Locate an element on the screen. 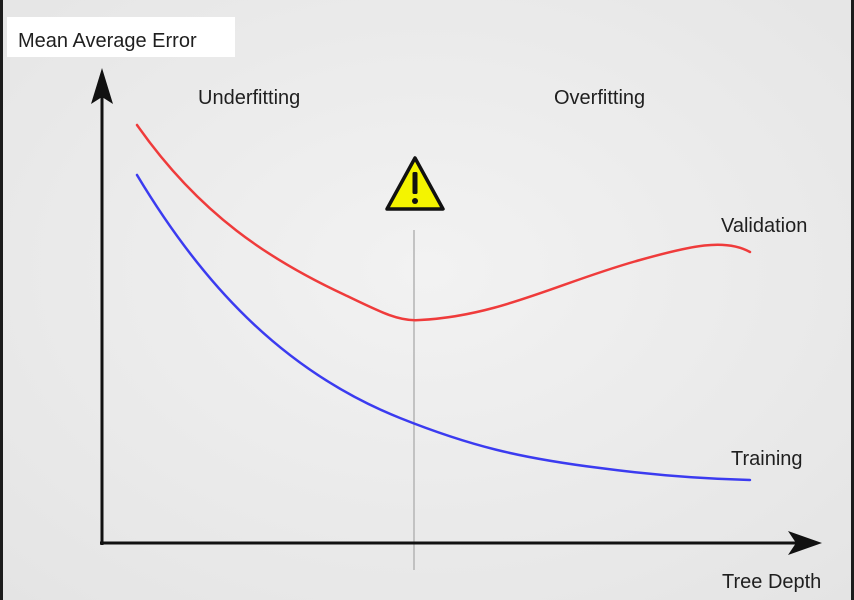  warning-triangle-icon is located at coordinates (415, 183).